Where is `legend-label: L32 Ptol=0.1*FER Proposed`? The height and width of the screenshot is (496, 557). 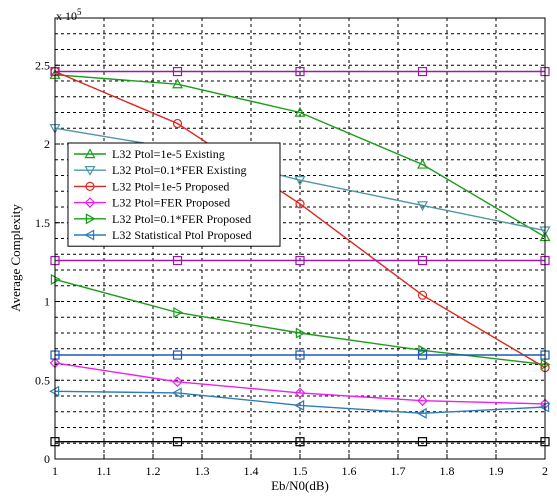
legend-label: L32 Ptol=0.1*FER Proposed is located at coordinates (181, 219).